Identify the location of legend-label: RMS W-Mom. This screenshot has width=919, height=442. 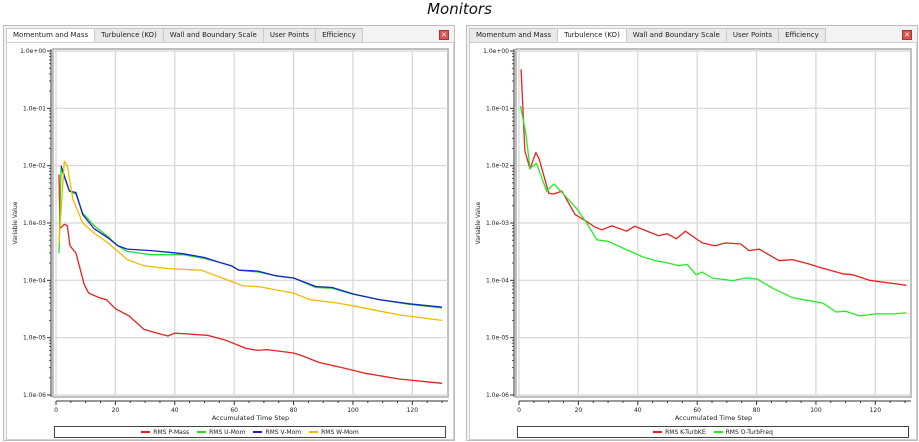
(340, 432).